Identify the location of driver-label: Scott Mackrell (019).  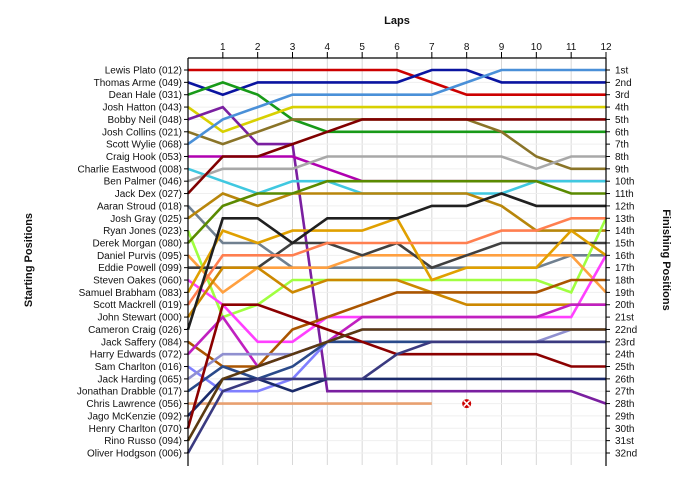
(137, 305).